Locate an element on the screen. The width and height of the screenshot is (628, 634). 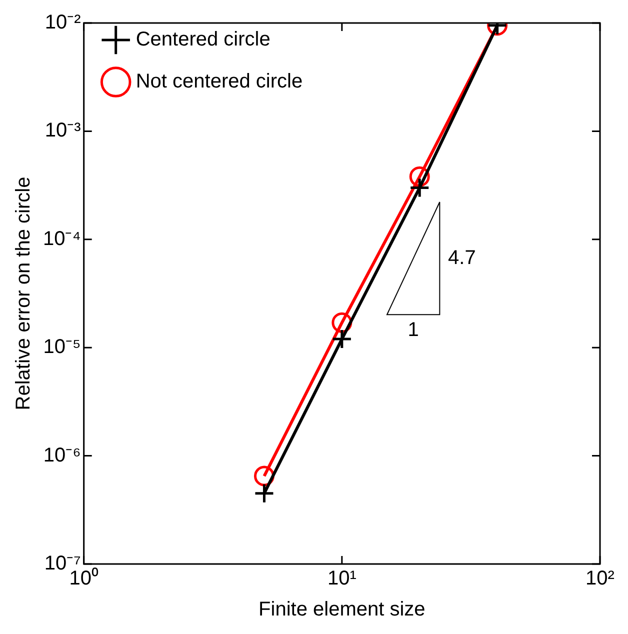
legend-label: Centered circle is located at coordinates (203, 39).